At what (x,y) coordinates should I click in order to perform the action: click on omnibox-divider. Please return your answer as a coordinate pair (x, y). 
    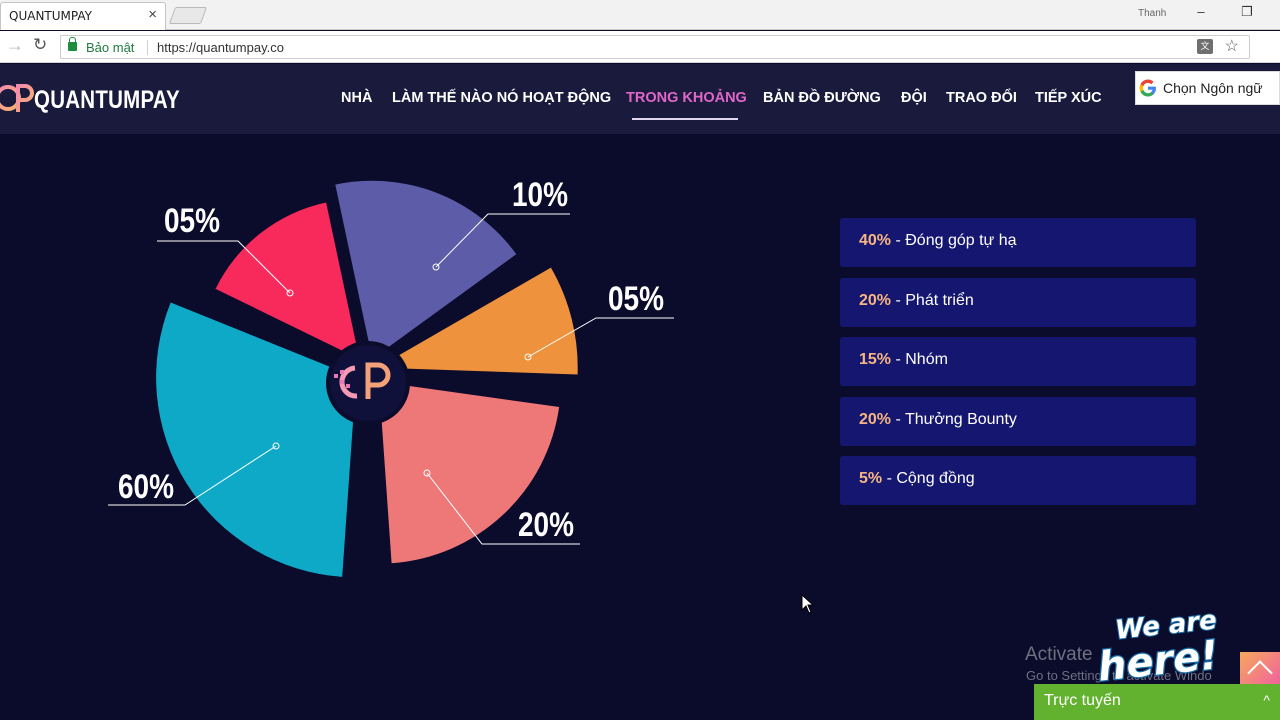
    Looking at the image, I should click on (147, 47).